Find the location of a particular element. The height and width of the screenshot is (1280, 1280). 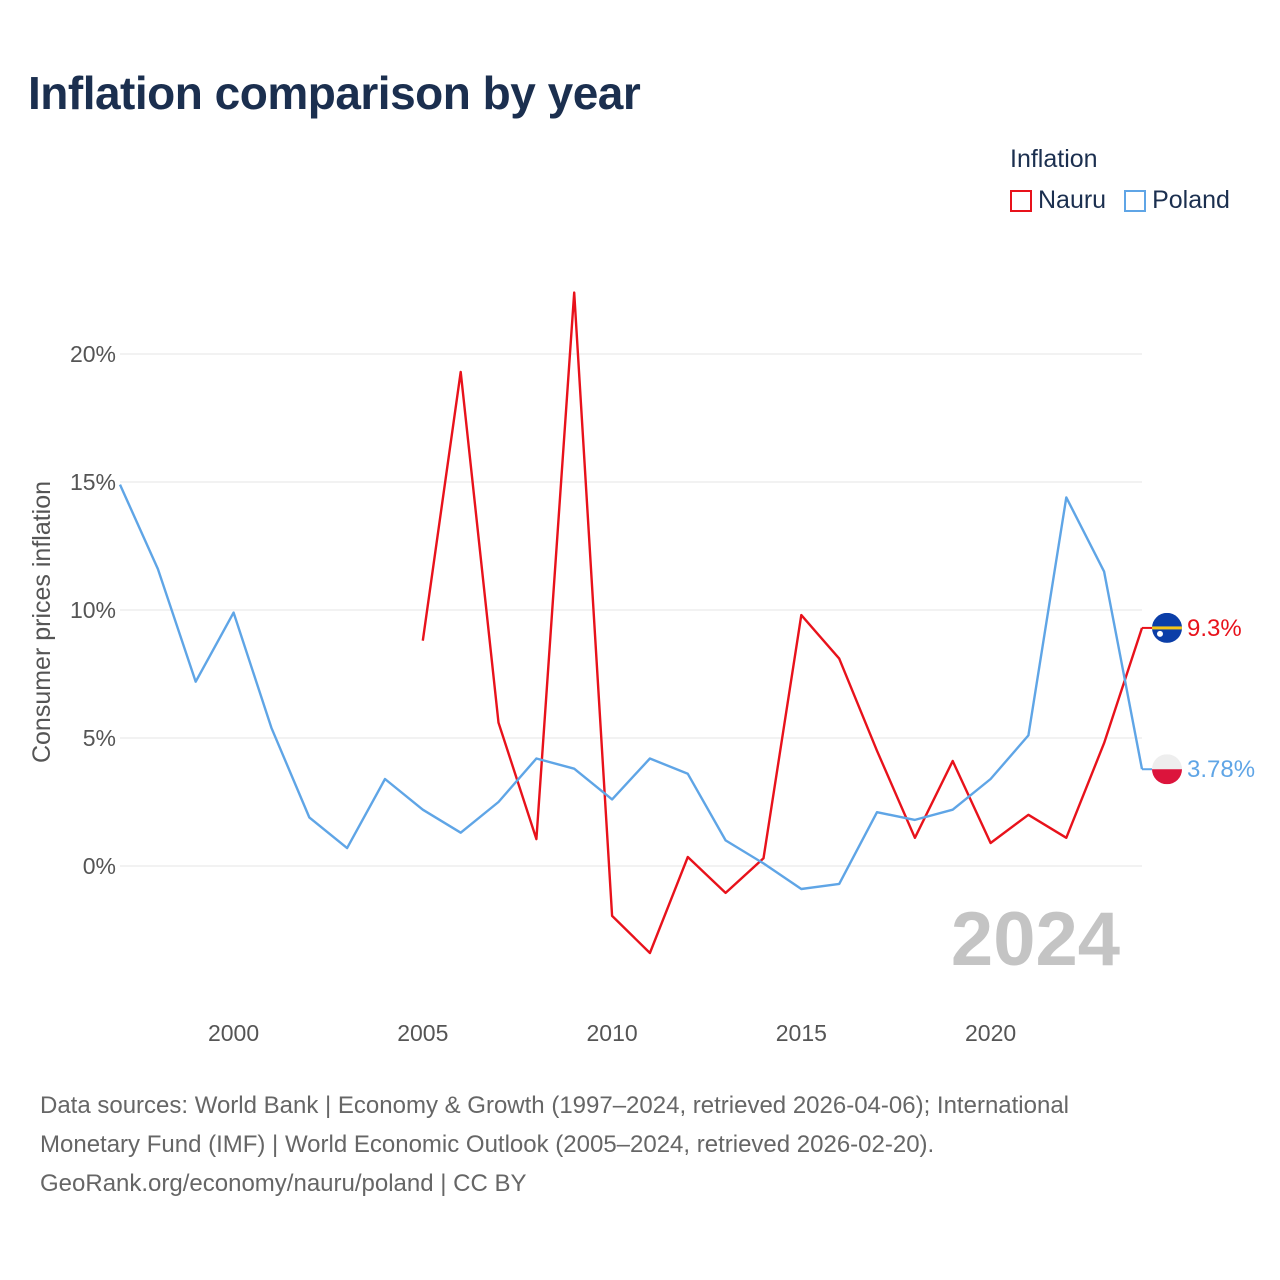

y-tick-label: 5% is located at coordinates (99, 738).